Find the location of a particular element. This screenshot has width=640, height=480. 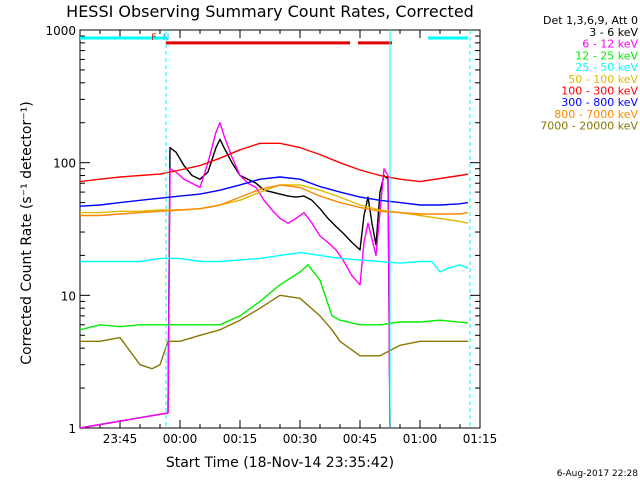

series-7000-20000-kev is located at coordinates (274, 332).